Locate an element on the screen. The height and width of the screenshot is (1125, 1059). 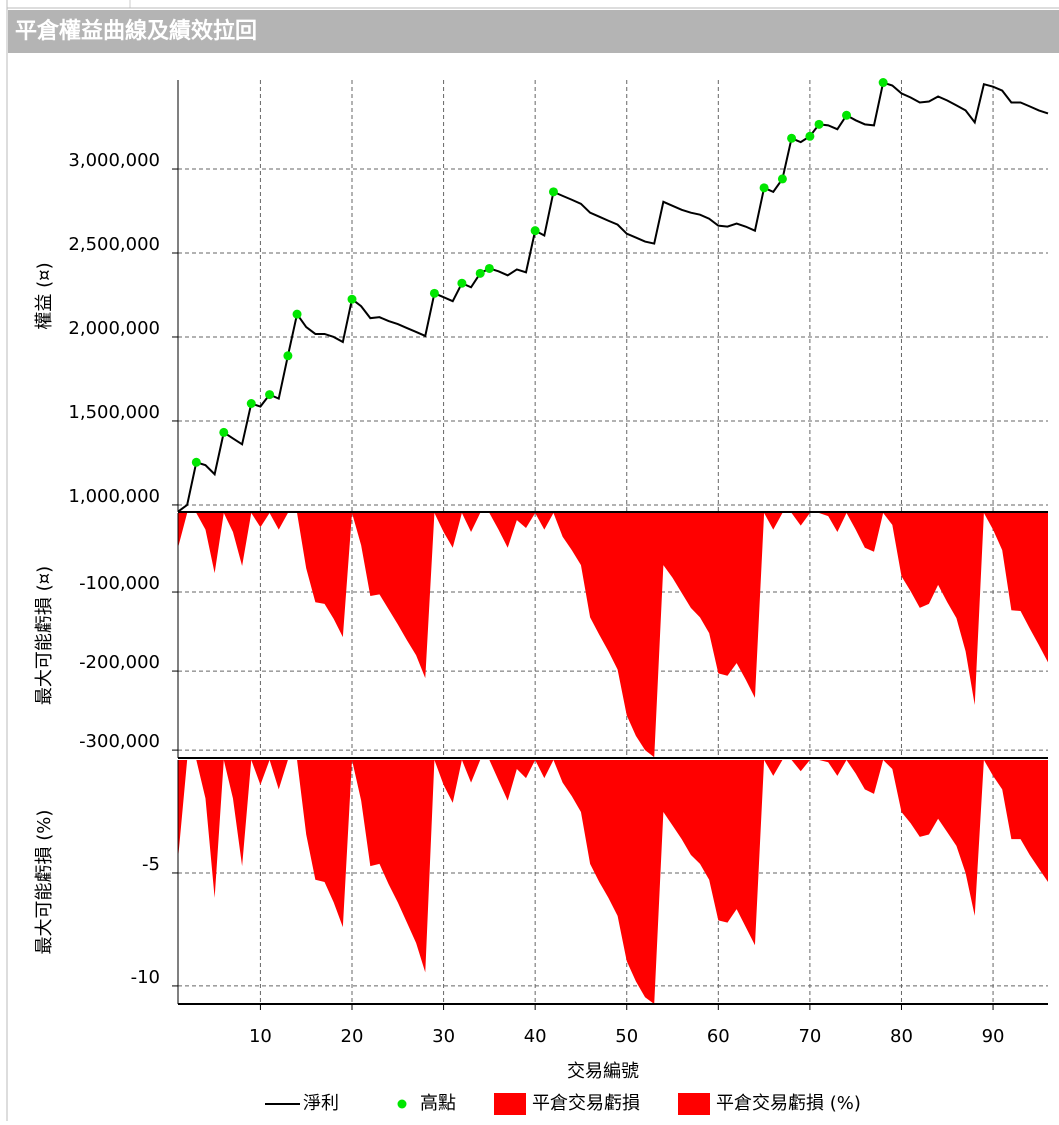
y-tick-label: 1,000,000 is located at coordinates (114, 496).